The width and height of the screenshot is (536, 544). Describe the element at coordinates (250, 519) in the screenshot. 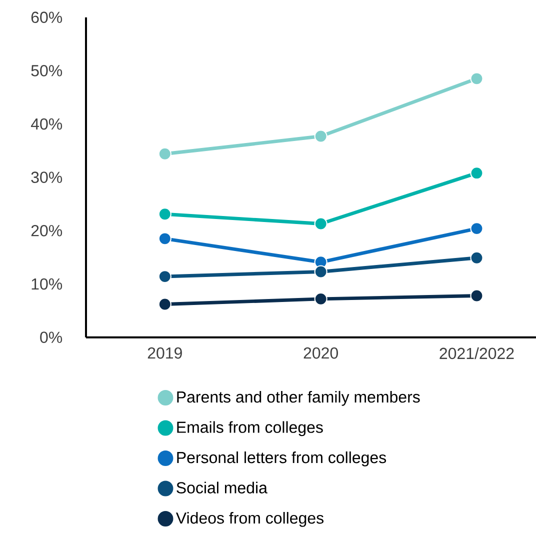

I see `legend-label: Videos from colleges` at that location.